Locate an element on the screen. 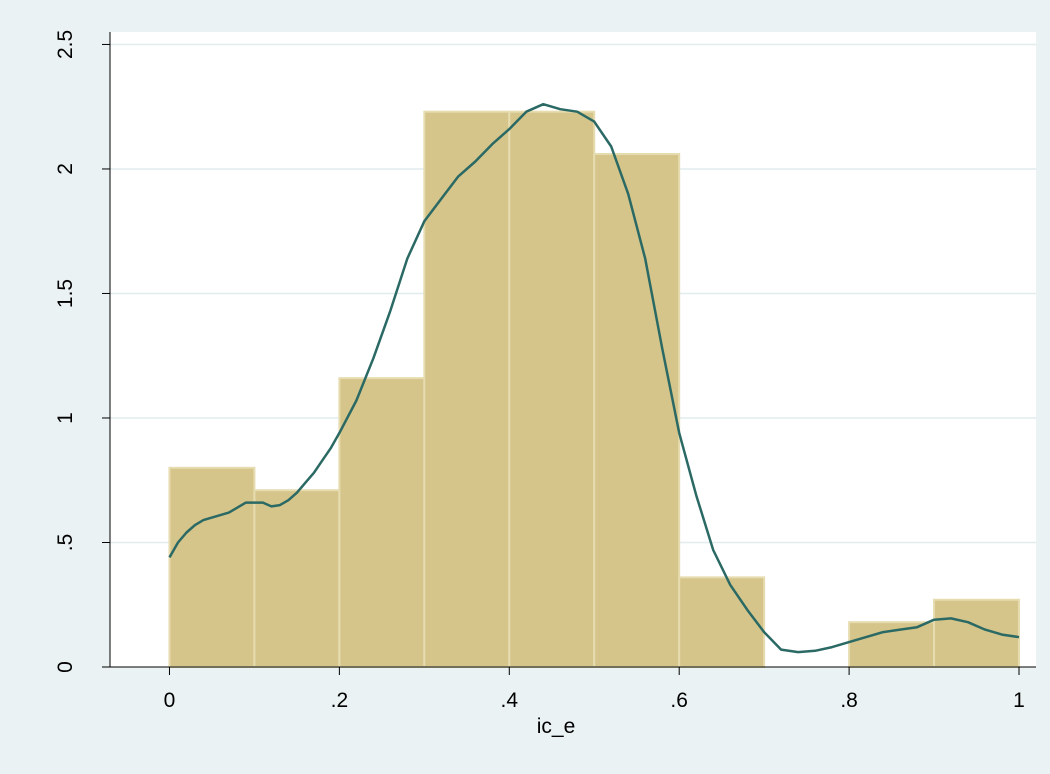  y-tick-label-1: .5 is located at coordinates (65, 543).